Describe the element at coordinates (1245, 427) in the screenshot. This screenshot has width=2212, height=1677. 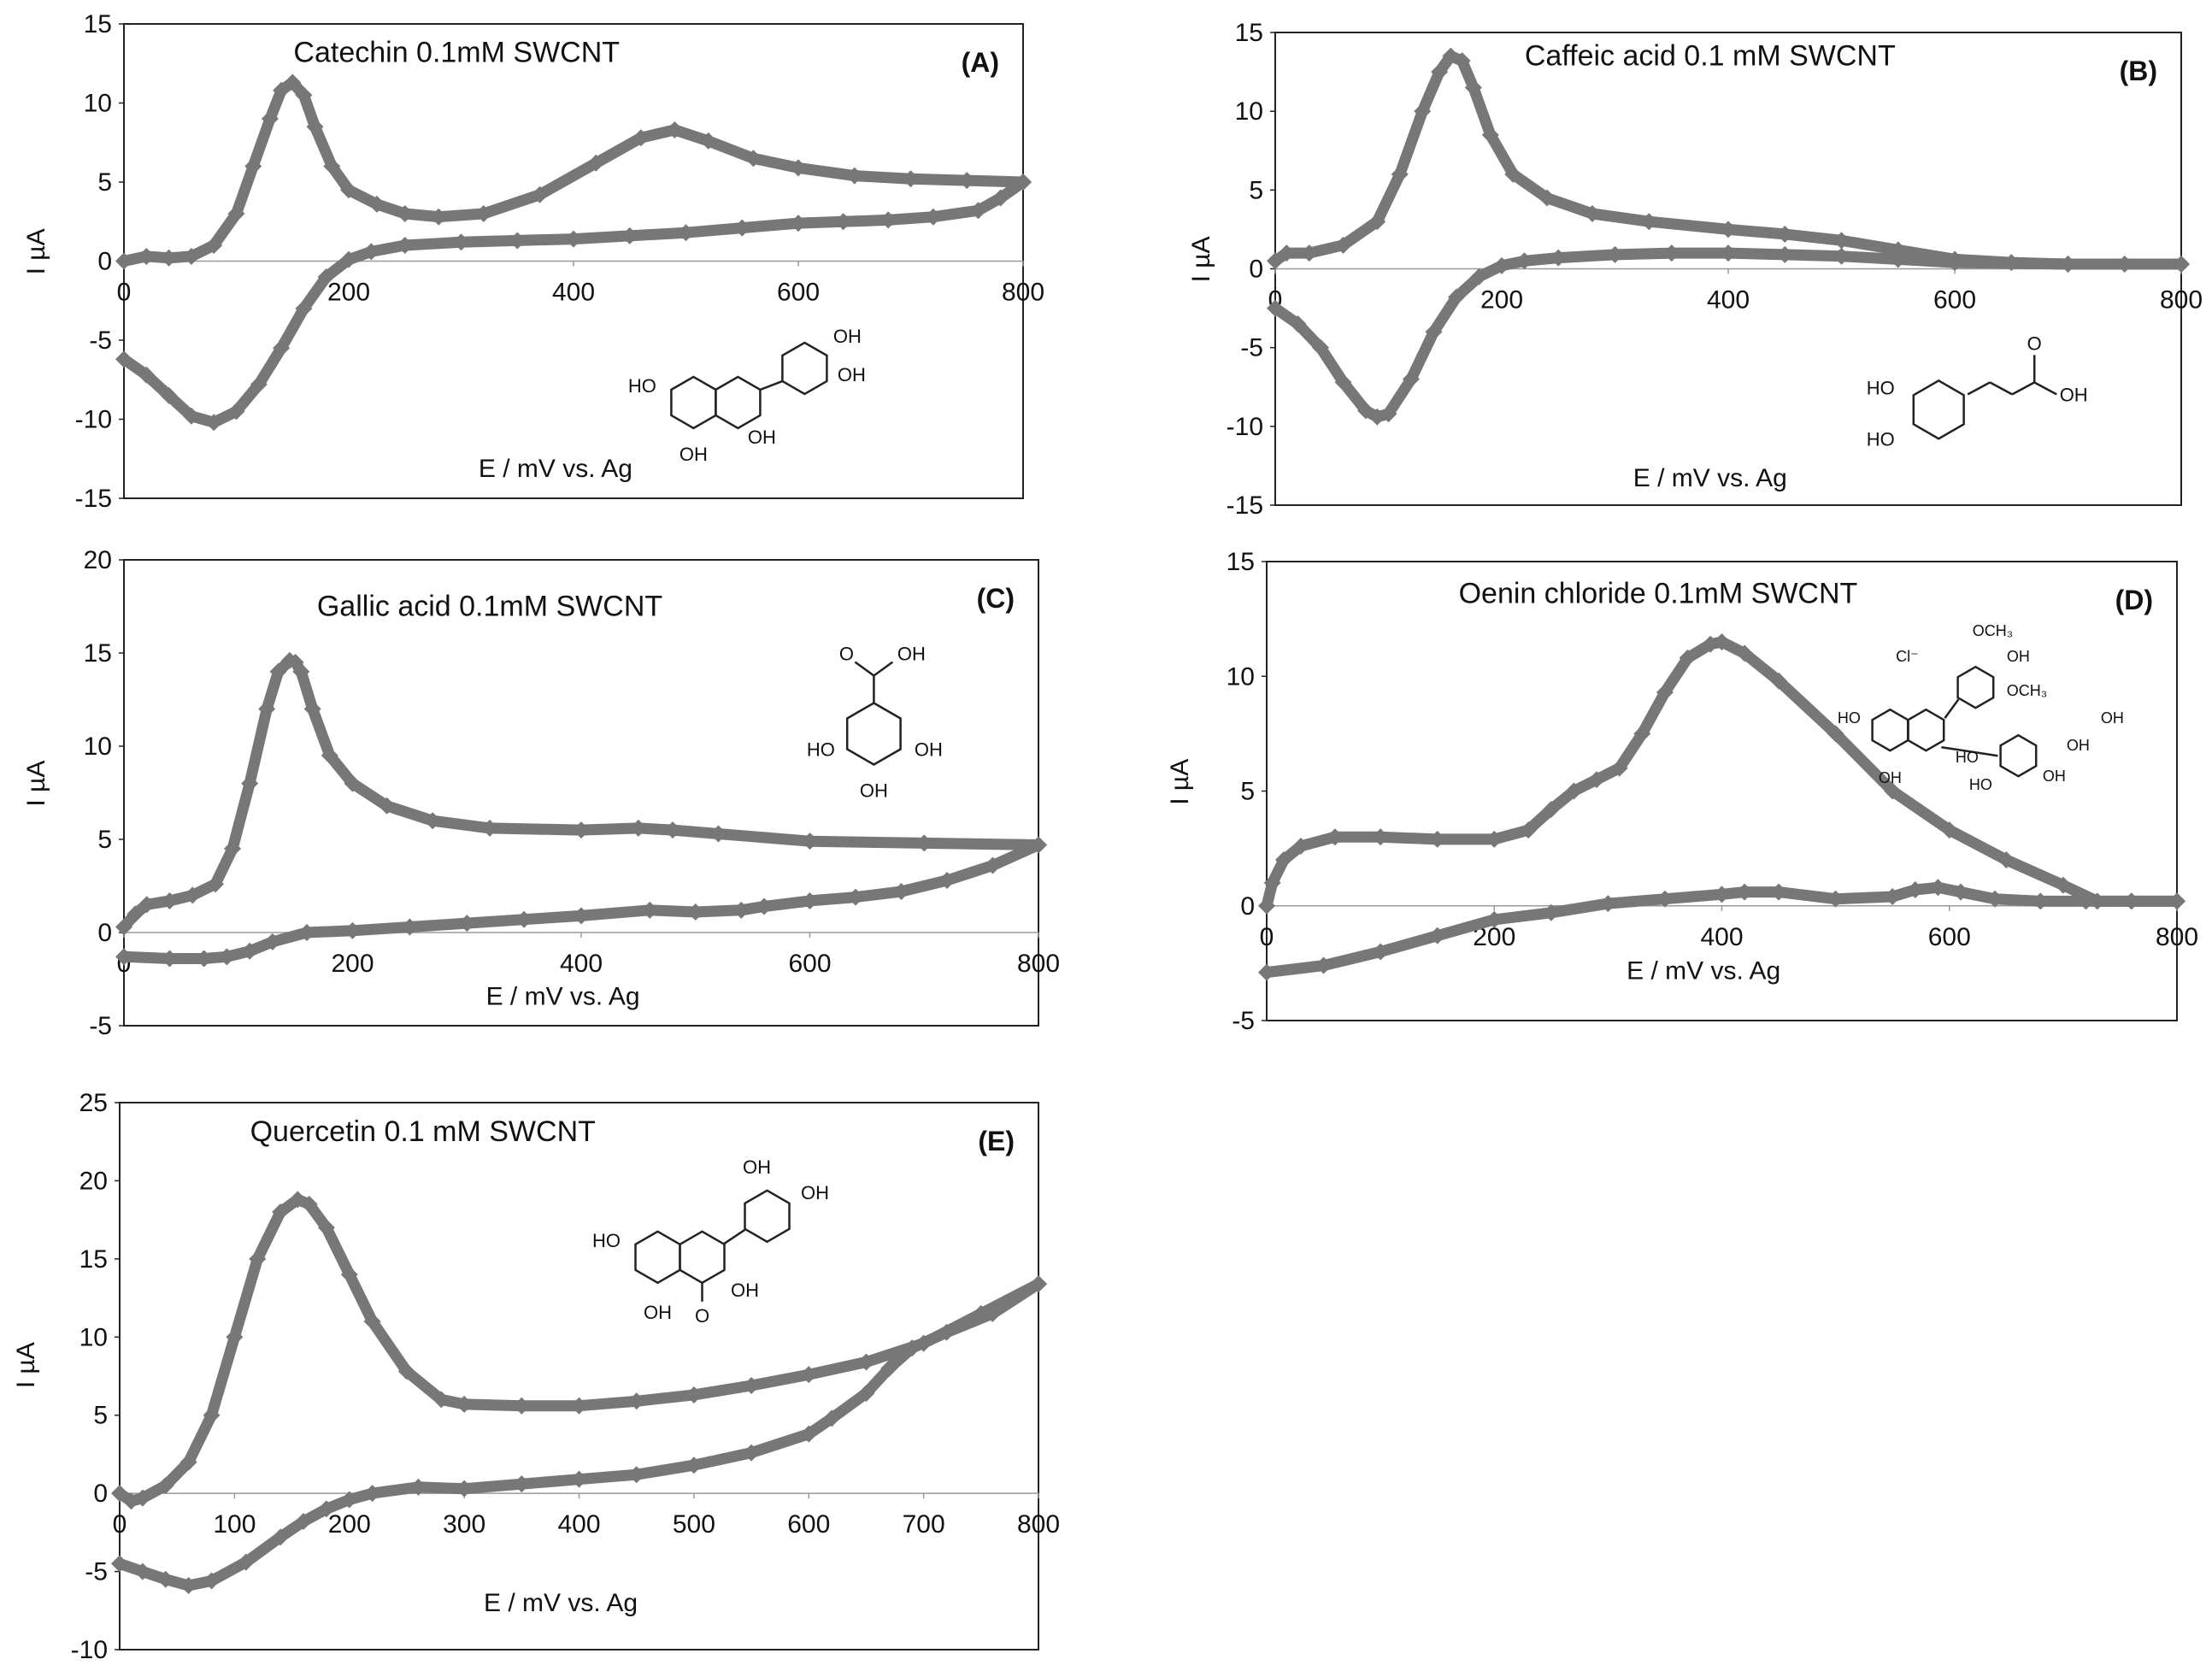
I see `y-tick-label: -10` at that location.